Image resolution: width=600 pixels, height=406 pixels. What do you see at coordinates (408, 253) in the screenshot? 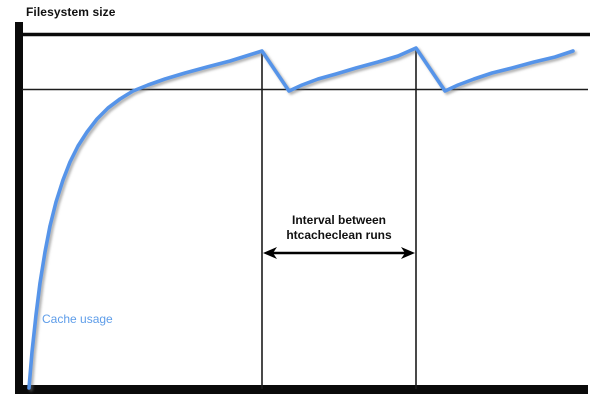
I see `interval-arrow-right-head-icon` at bounding box center [408, 253].